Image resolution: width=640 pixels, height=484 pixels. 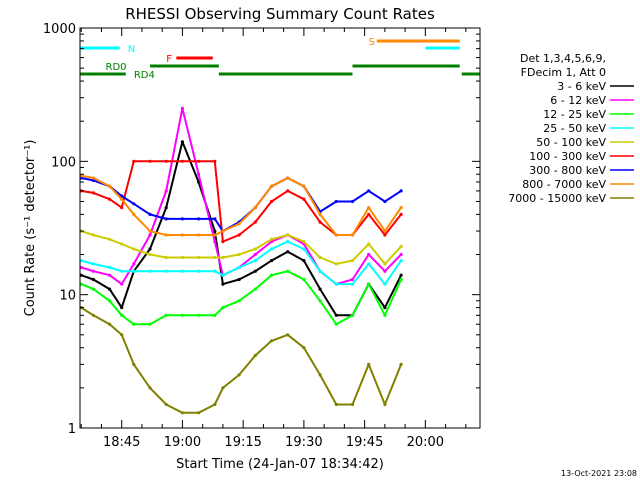 What do you see at coordinates (563, 72) in the screenshot?
I see `legend-header: FDecim 1, Att 0` at bounding box center [563, 72].